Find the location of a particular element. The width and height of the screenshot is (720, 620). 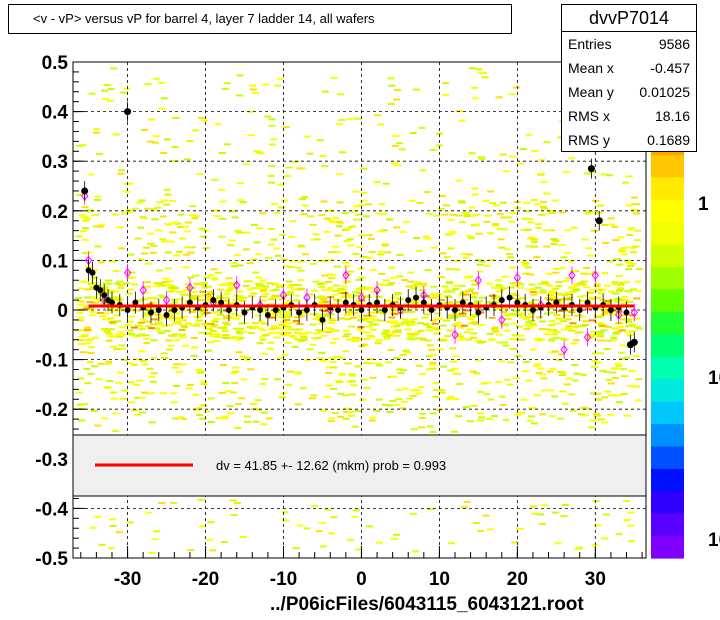

x-tick-label: 20 is located at coordinates (517, 579).